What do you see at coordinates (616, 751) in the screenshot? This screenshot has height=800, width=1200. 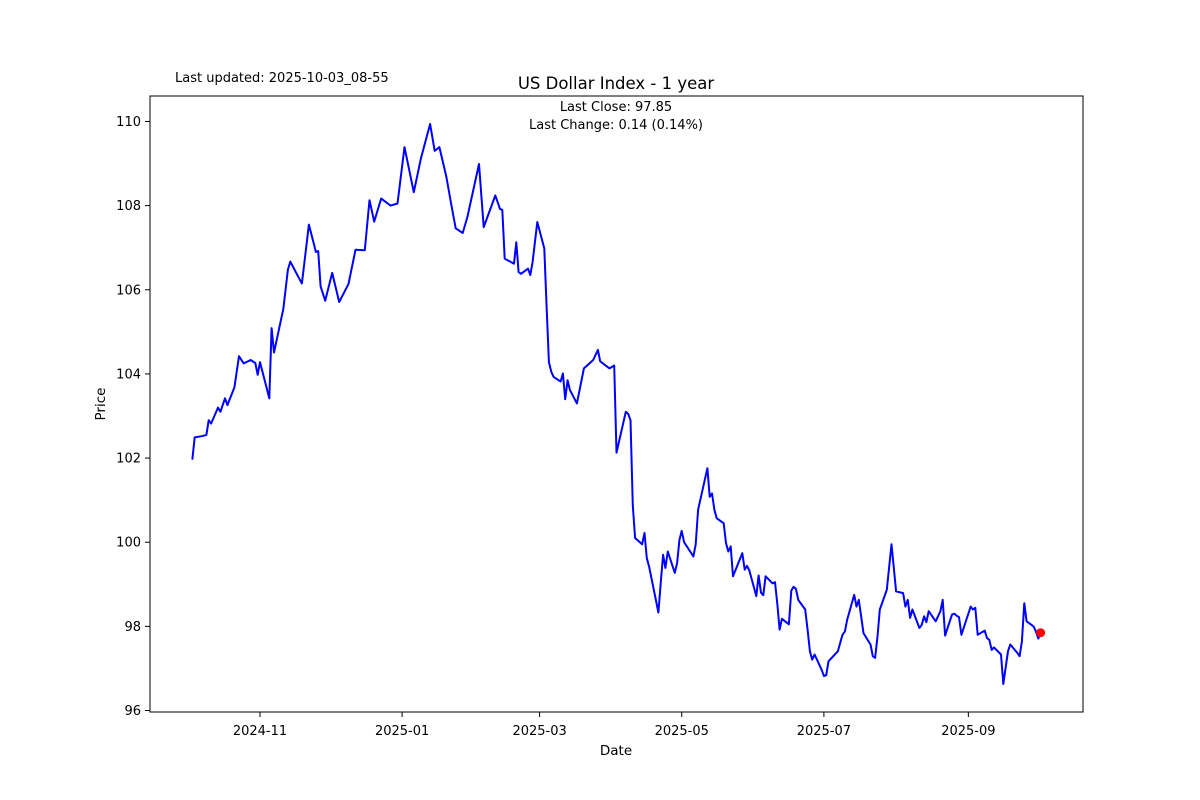 I see `x-axis-label: Date` at bounding box center [616, 751].